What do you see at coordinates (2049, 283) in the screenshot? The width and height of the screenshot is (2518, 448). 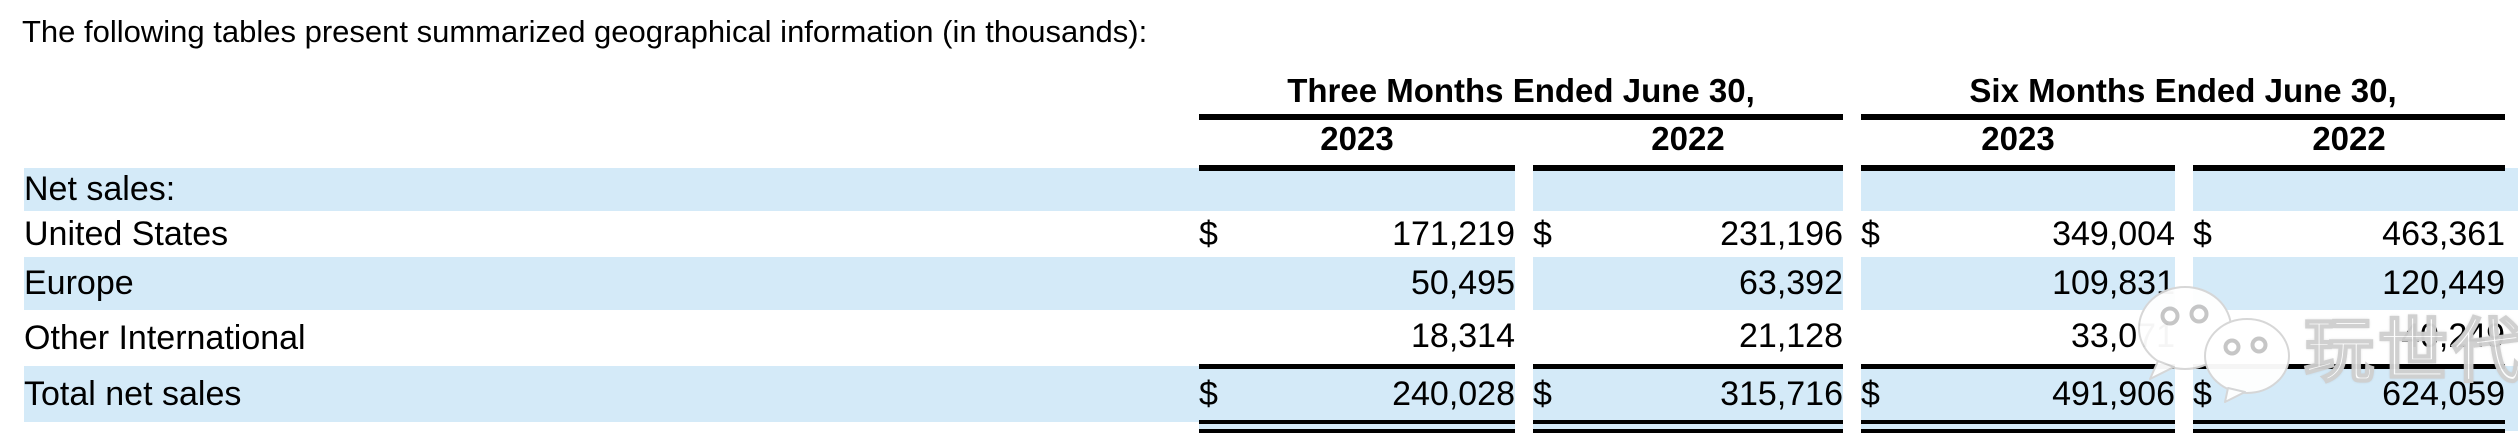 I see `value-cell: 109,831` at bounding box center [2049, 283].